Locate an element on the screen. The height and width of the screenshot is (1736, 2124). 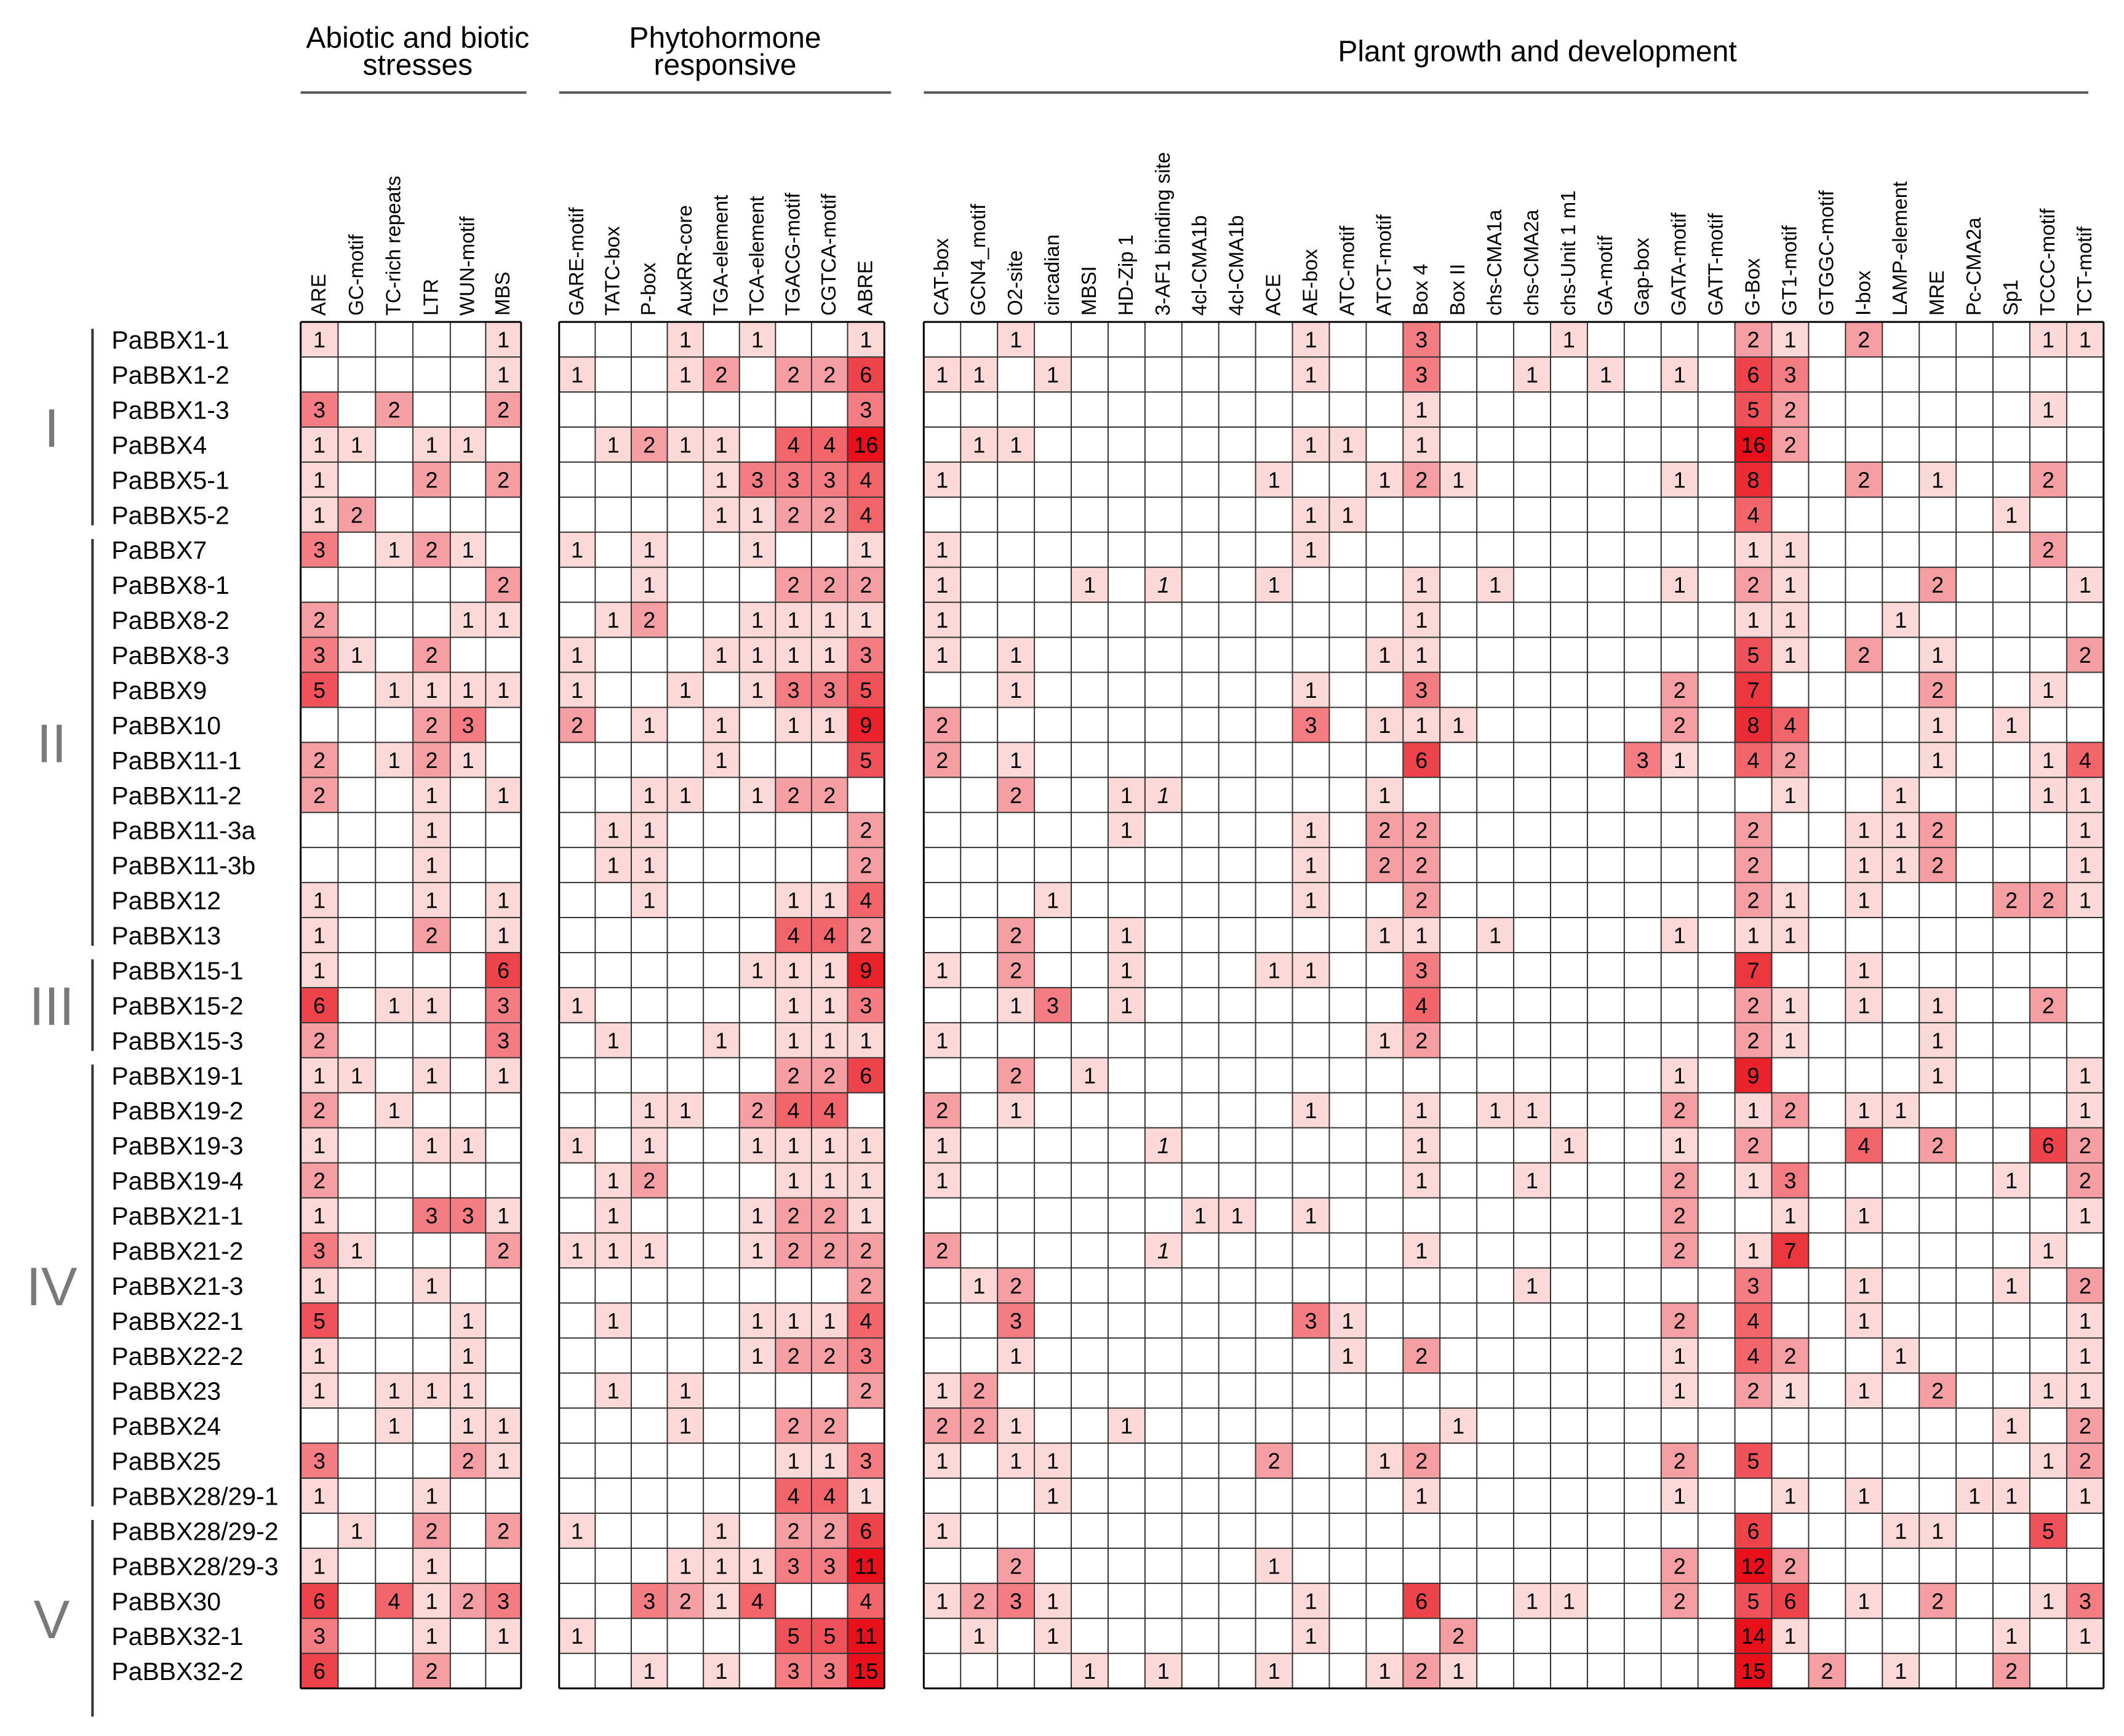
row-label: PaBBX5-1 is located at coordinates (170, 480).